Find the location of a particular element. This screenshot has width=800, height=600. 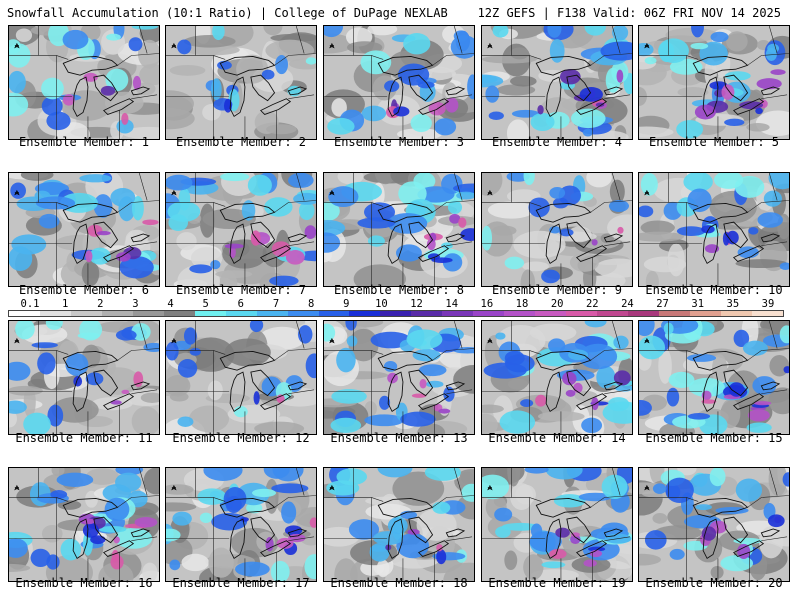

color-scale-labels: 0.1 1 2 3 4 5 6 7 8 9 10 12 14 16 18 20 22 24 27 31 35 39 is located at coordinates (400, 304).